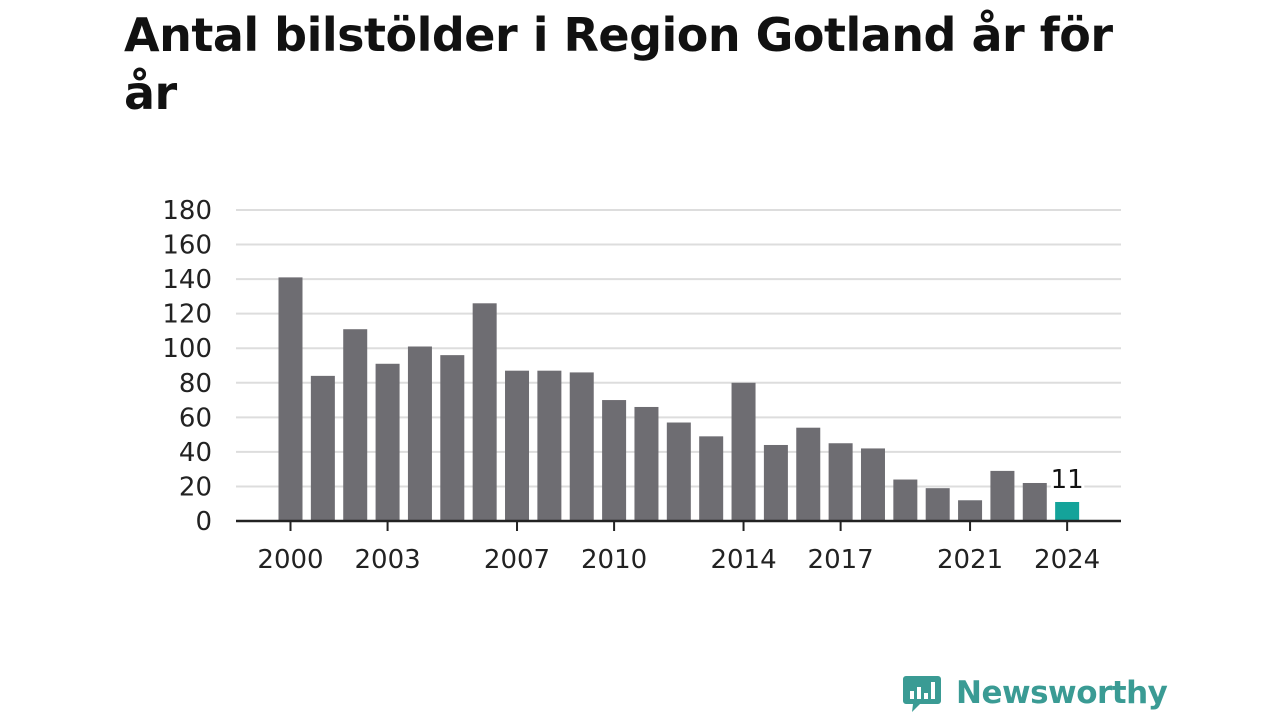 The image size is (1280, 720). I want to click on y-tick-label: 180, so click(187, 211).